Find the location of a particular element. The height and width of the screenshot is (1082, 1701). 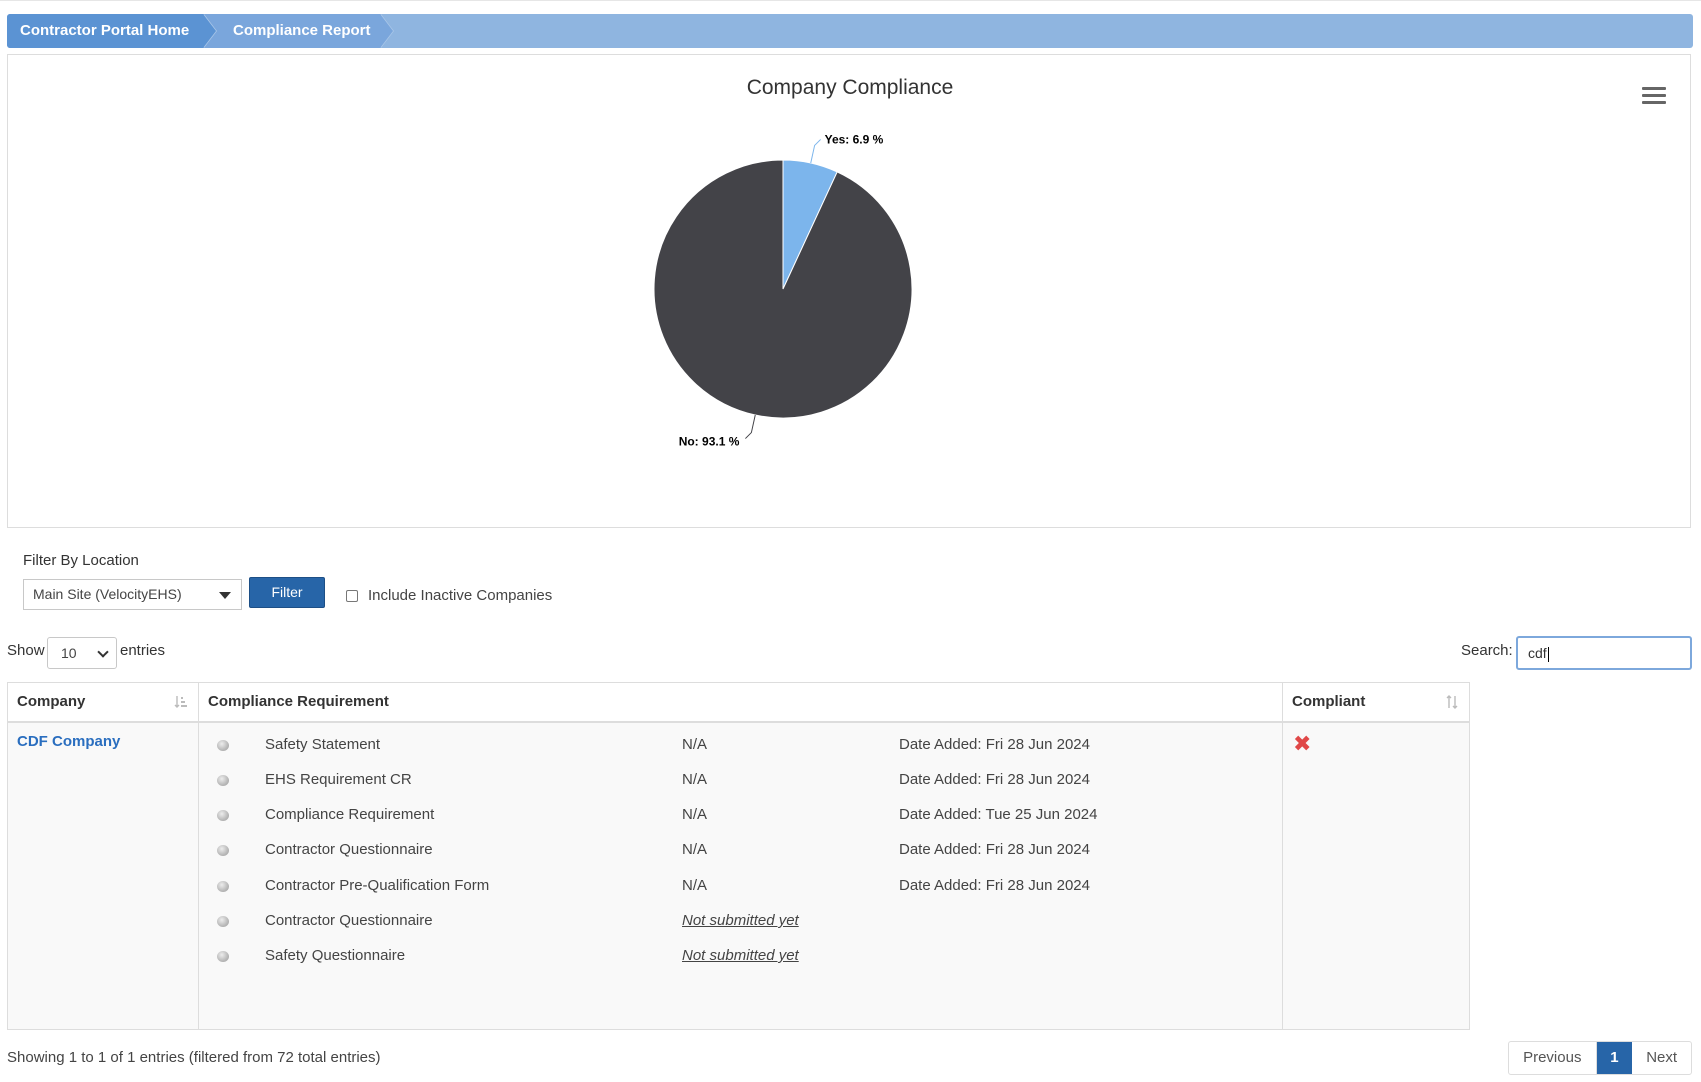

requirement-name: Safety Statement is located at coordinates (323, 744).